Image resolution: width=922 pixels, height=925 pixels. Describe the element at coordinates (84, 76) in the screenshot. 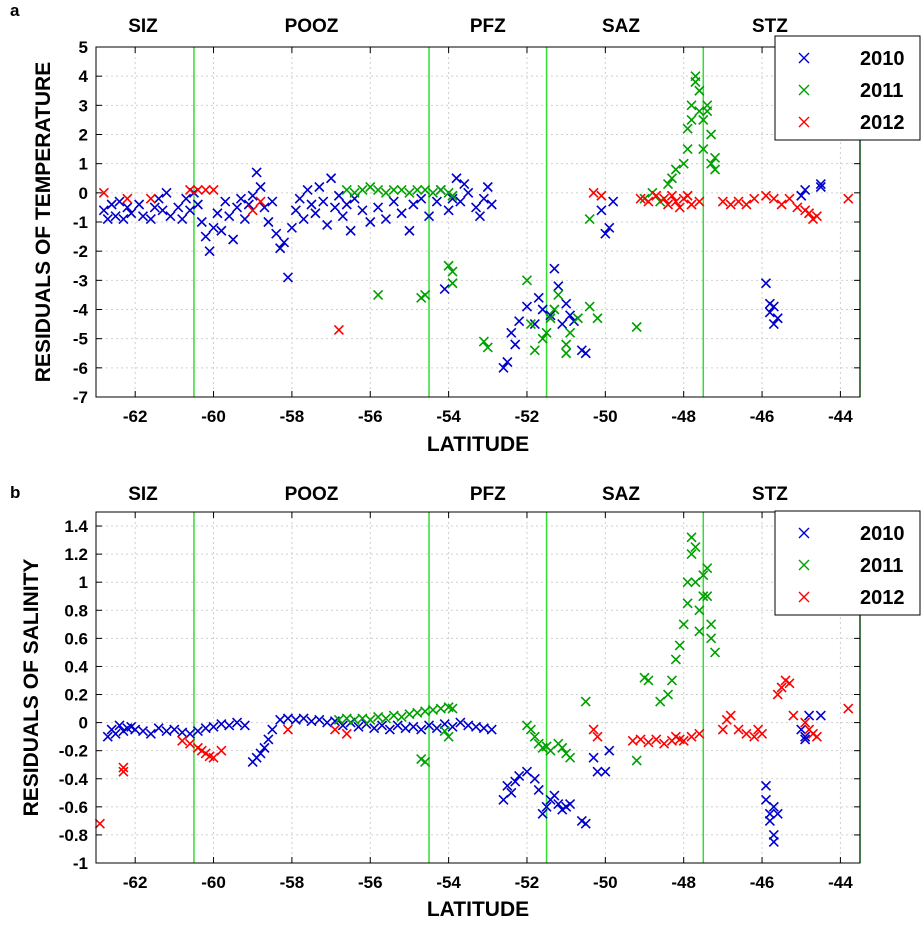

I see `y-tick-label: 4` at that location.